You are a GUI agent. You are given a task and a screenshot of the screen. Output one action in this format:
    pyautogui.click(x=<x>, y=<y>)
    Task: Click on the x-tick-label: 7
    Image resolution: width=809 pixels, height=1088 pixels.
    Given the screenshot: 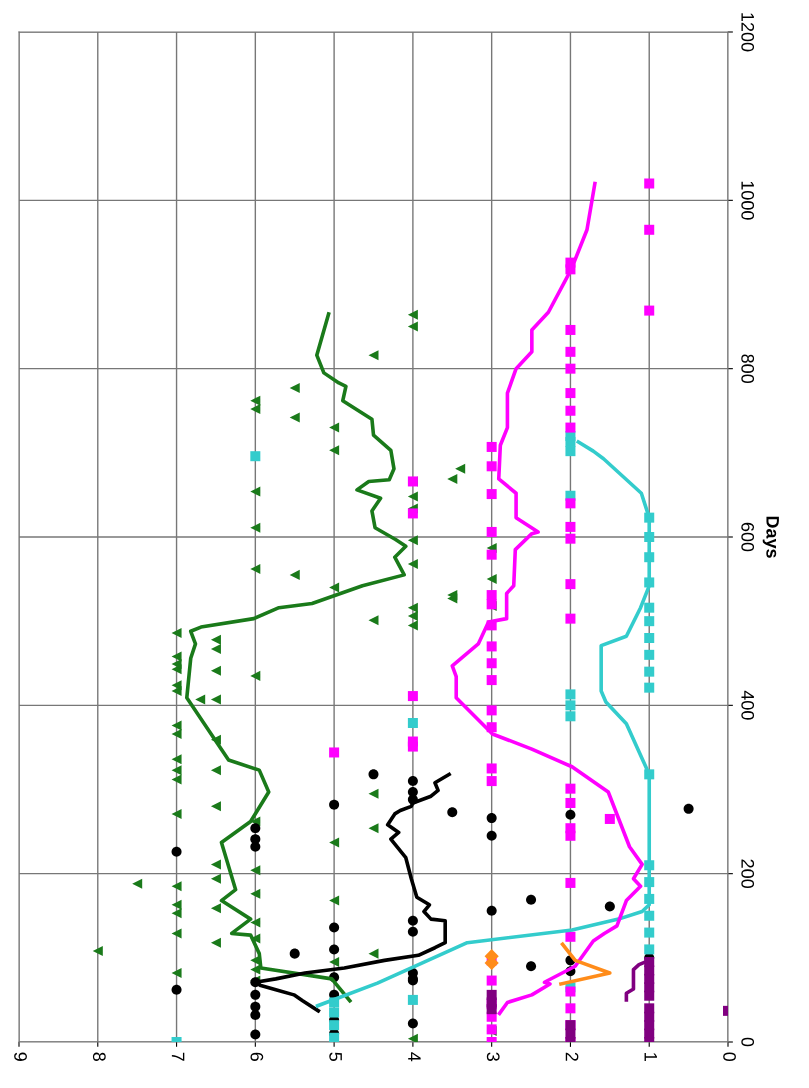 What is the action you would take?
    pyautogui.click(x=178, y=1056)
    